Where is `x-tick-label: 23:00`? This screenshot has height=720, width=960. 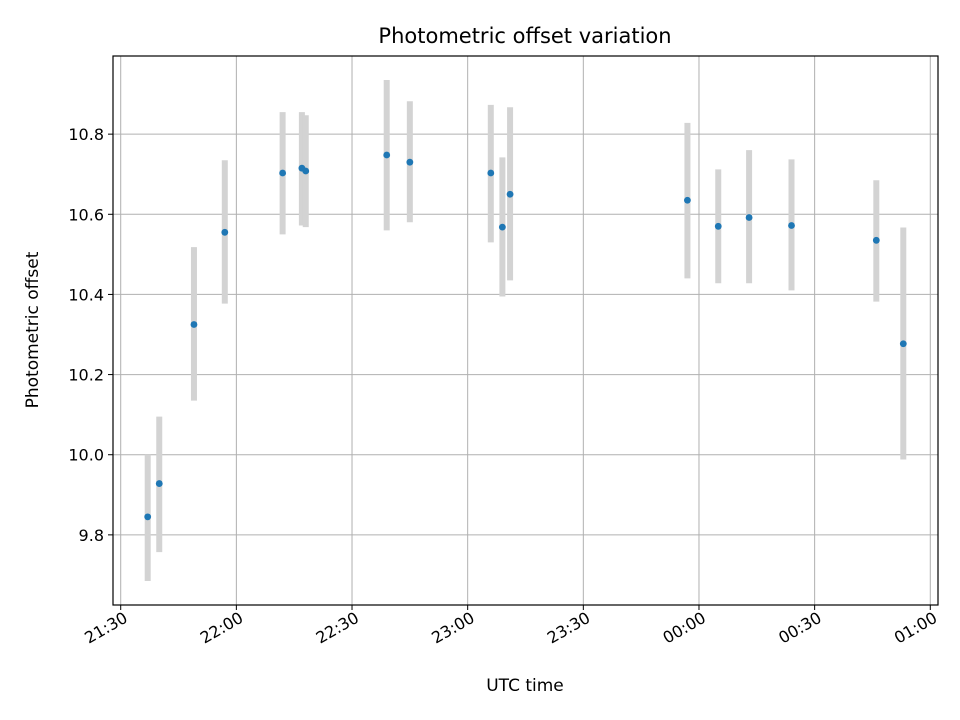
x-tick-label: 23:00 is located at coordinates (452, 628).